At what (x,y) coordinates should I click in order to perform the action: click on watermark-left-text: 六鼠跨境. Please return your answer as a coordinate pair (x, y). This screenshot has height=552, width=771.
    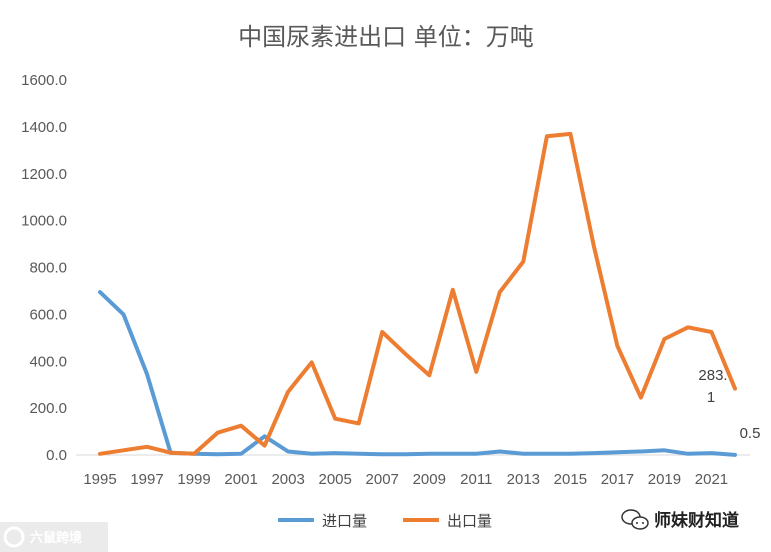
    Looking at the image, I should click on (56, 538).